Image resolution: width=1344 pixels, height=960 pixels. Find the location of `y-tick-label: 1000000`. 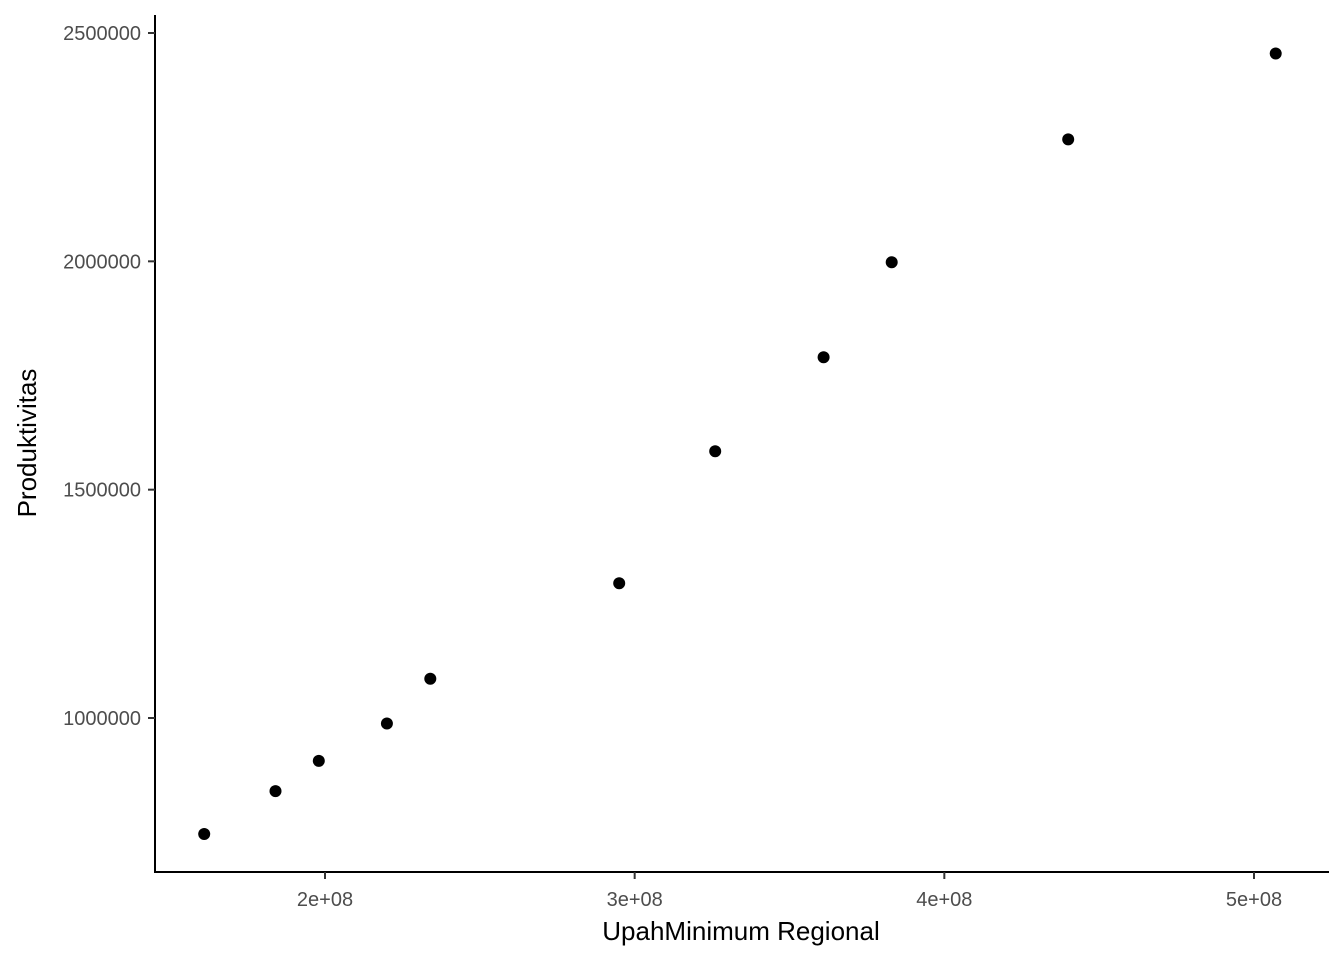

y-tick-label: 1000000 is located at coordinates (102, 719).